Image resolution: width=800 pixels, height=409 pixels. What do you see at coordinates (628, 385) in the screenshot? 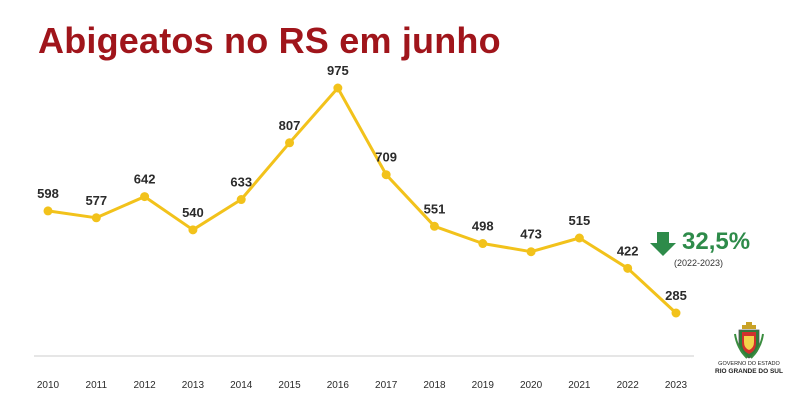
I see `x-tick-label: 2022` at bounding box center [628, 385].